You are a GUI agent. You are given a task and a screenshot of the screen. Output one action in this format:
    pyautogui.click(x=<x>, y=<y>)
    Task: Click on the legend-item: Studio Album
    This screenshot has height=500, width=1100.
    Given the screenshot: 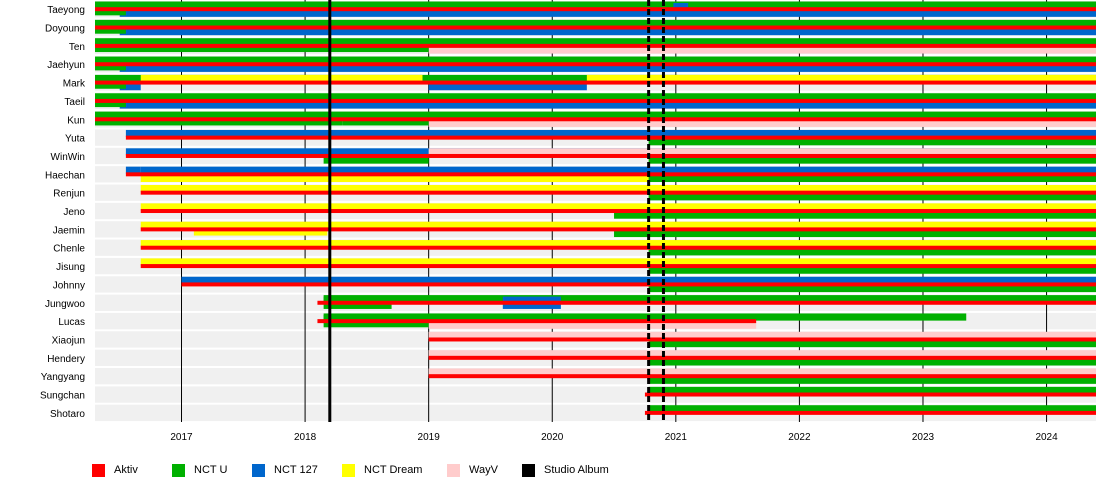 What is the action you would take?
    pyautogui.click(x=565, y=470)
    